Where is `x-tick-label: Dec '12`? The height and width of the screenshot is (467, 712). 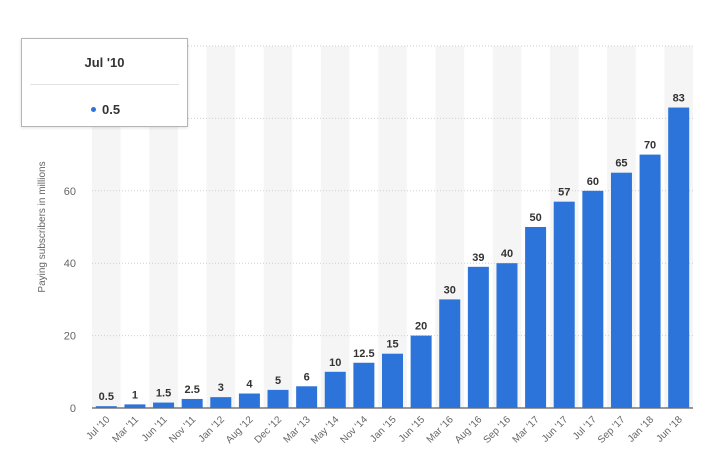 x-tick-label: Dec '12 is located at coordinates (269, 430).